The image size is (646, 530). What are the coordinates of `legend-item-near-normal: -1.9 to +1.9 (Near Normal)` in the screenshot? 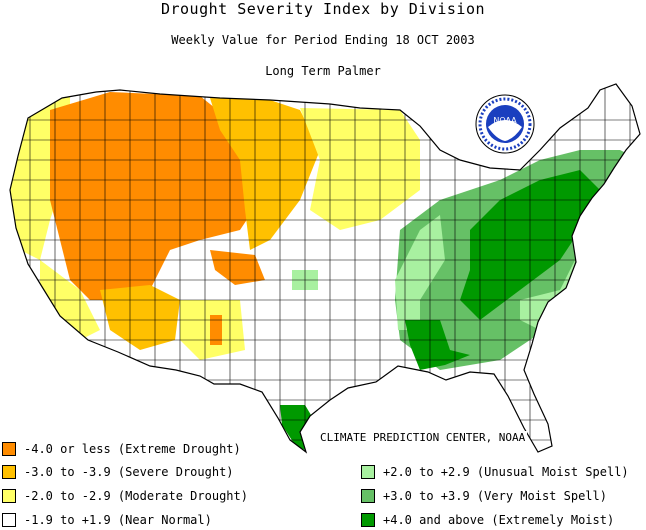 It's located at (107, 520).